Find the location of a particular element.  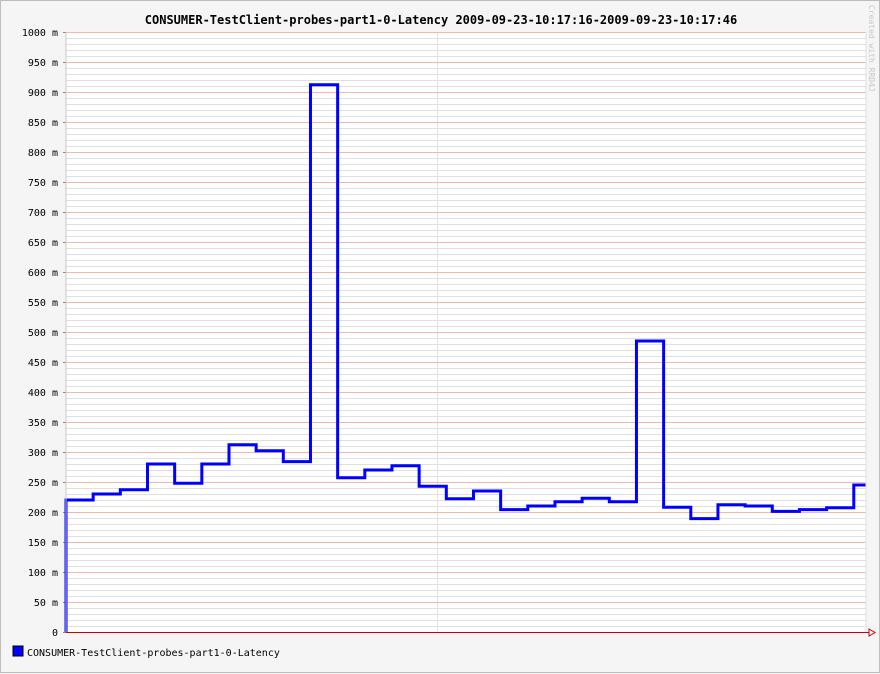

y-tick-label: 700 m is located at coordinates (43, 213).